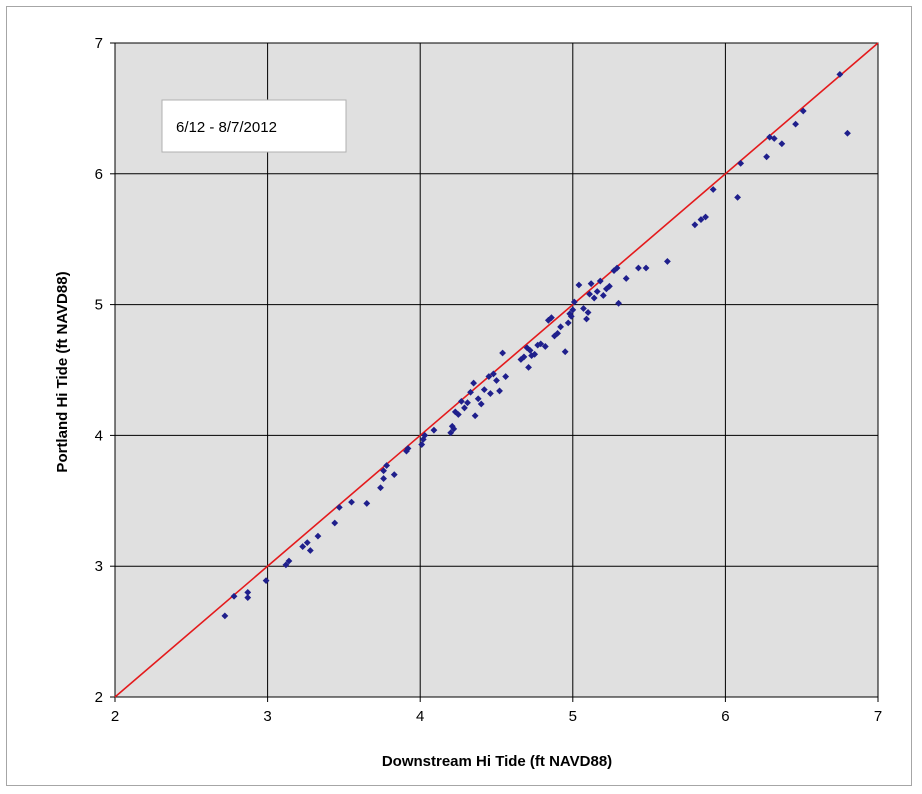  I want to click on x-tick-label: 4, so click(420, 716).